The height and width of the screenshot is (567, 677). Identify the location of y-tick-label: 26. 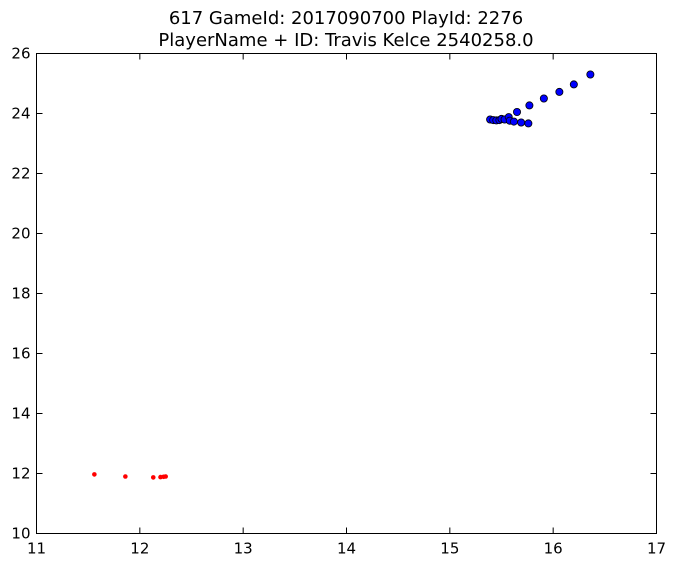
(20, 54).